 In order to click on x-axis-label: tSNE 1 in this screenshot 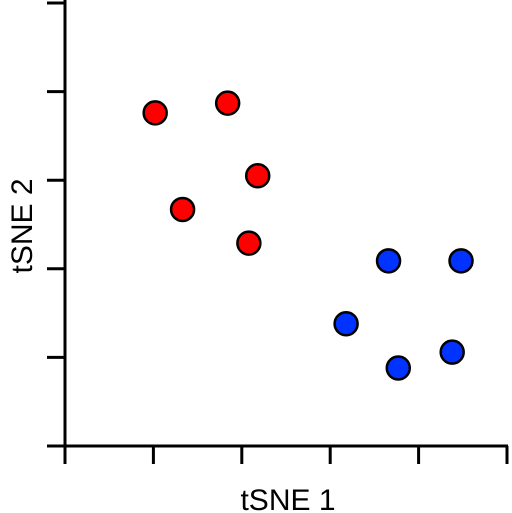, I will do `click(287, 498)`.